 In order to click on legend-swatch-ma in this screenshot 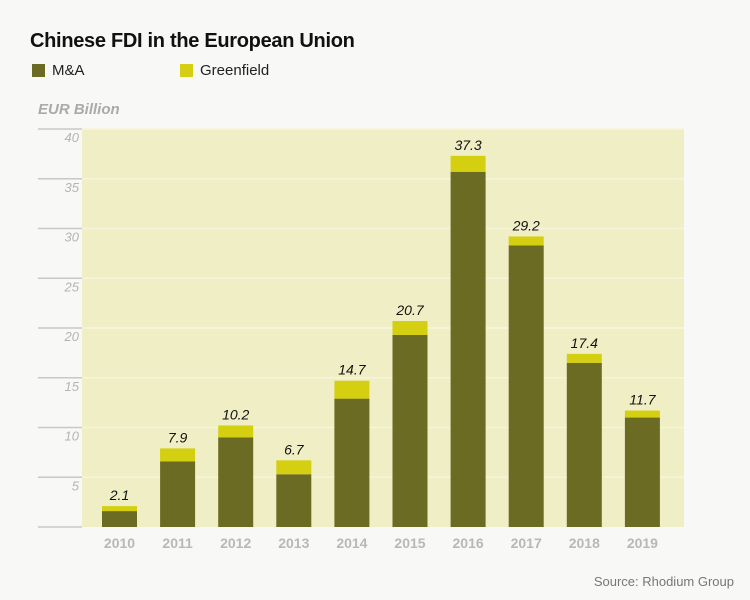, I will do `click(38, 70)`.